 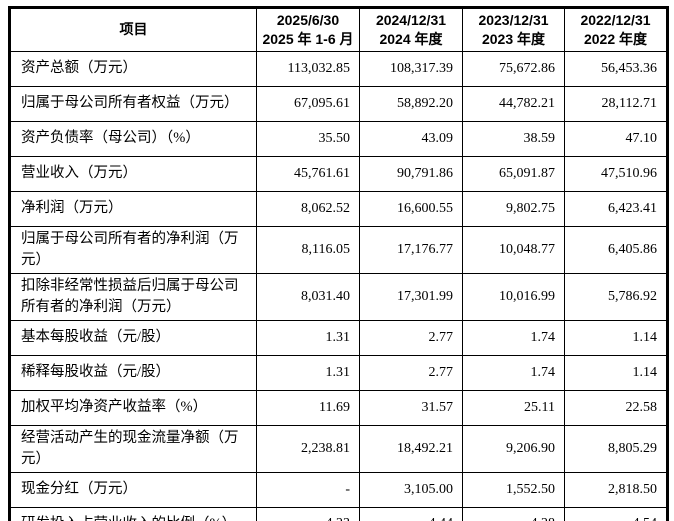 I want to click on cell-value: 25.11, so click(x=513, y=407).